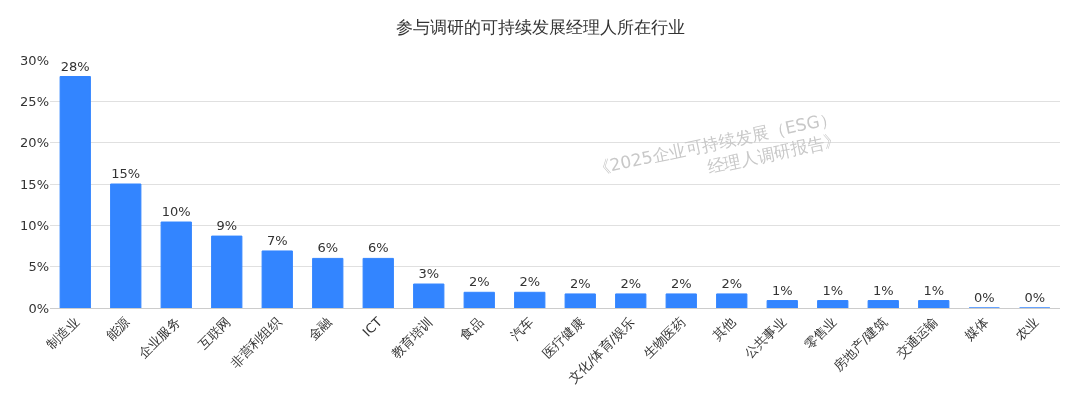  What do you see at coordinates (522, 329) in the screenshot?
I see `x-tick-label: 汽车` at bounding box center [522, 329].